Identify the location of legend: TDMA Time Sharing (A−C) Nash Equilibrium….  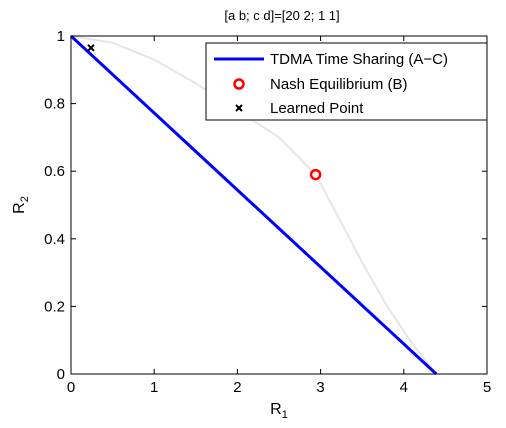
(346, 81).